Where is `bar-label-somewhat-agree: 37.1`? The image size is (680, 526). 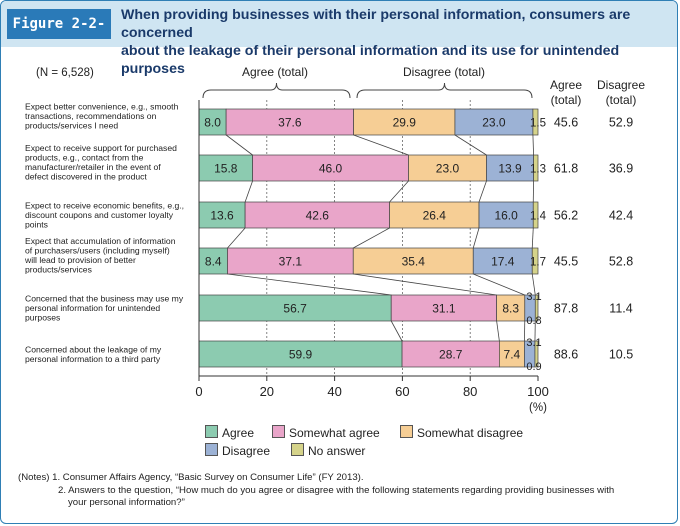
bar-label-somewhat-agree: 37.1 is located at coordinates (291, 262).